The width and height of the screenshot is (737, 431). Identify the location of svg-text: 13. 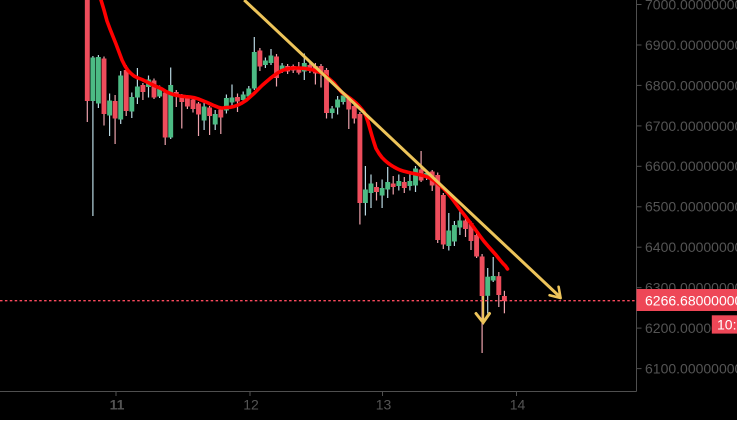
(384, 405).